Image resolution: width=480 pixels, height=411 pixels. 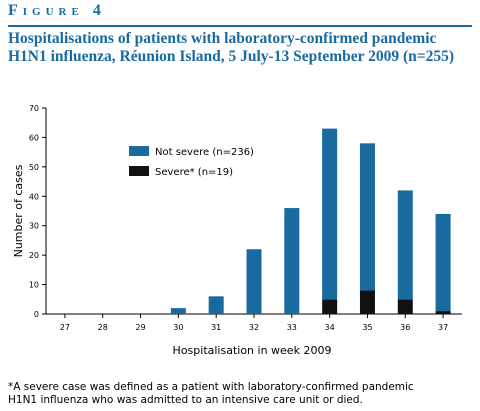 I want to click on y-tick-label: 10, so click(x=34, y=285).